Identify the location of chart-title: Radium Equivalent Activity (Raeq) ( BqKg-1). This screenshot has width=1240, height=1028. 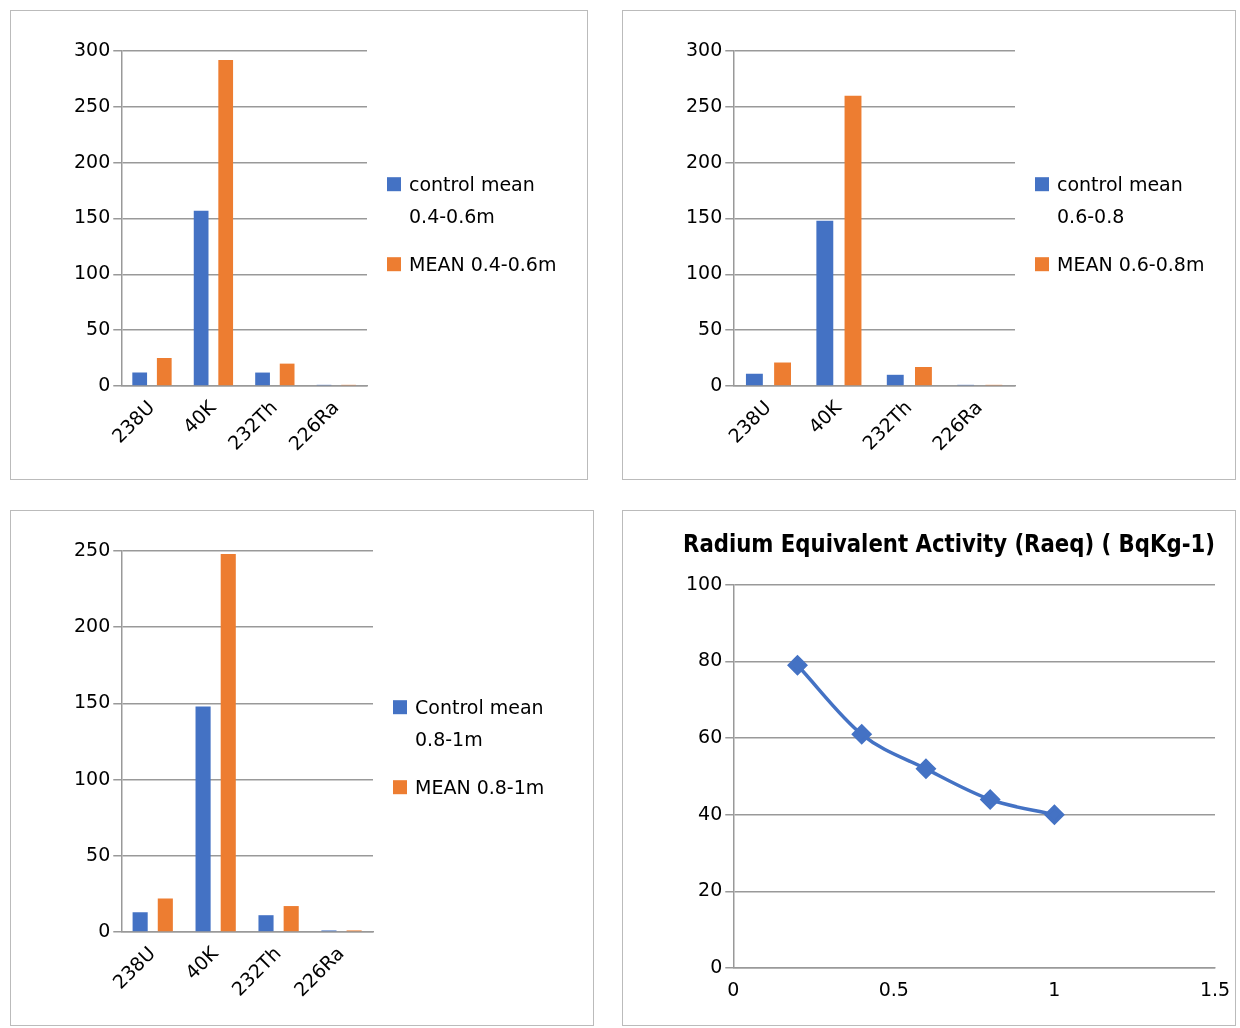
(949, 543).